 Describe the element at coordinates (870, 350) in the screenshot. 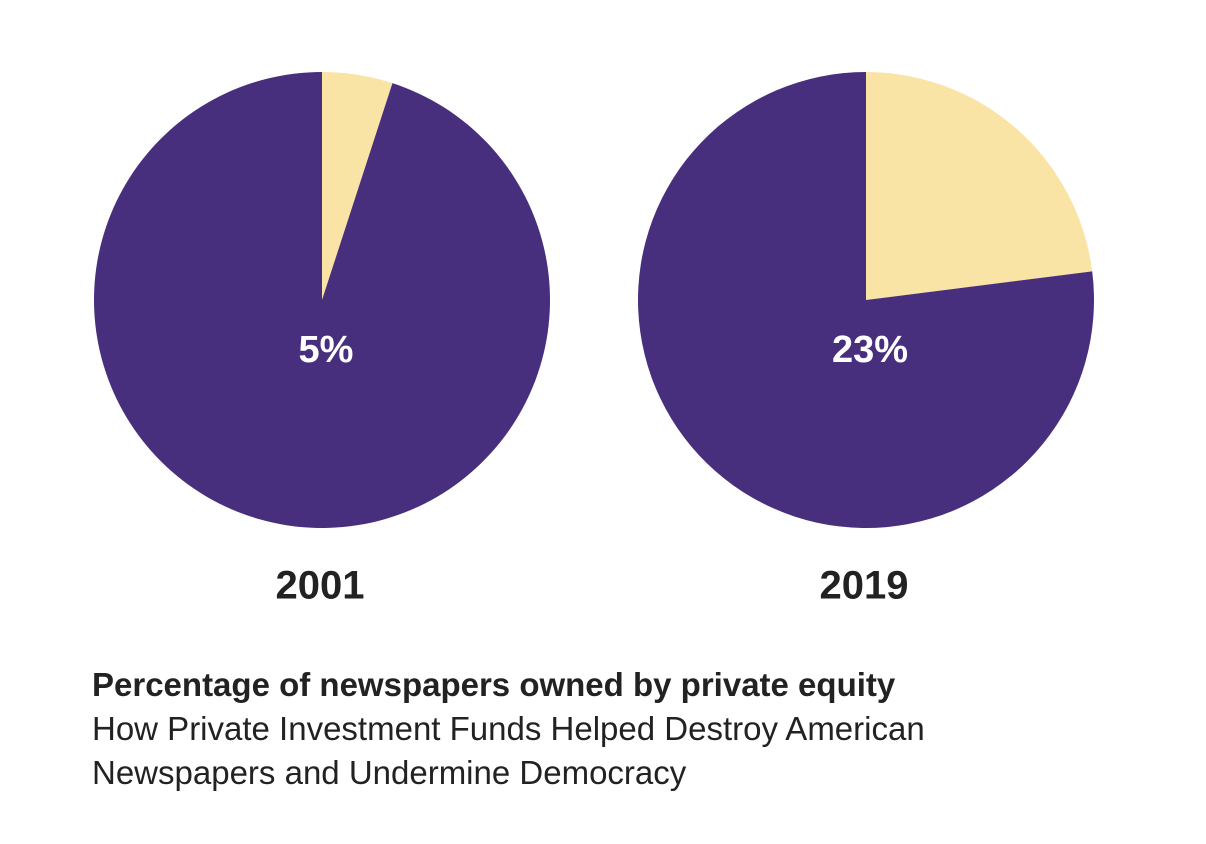

I see `value-label: 23%` at that location.